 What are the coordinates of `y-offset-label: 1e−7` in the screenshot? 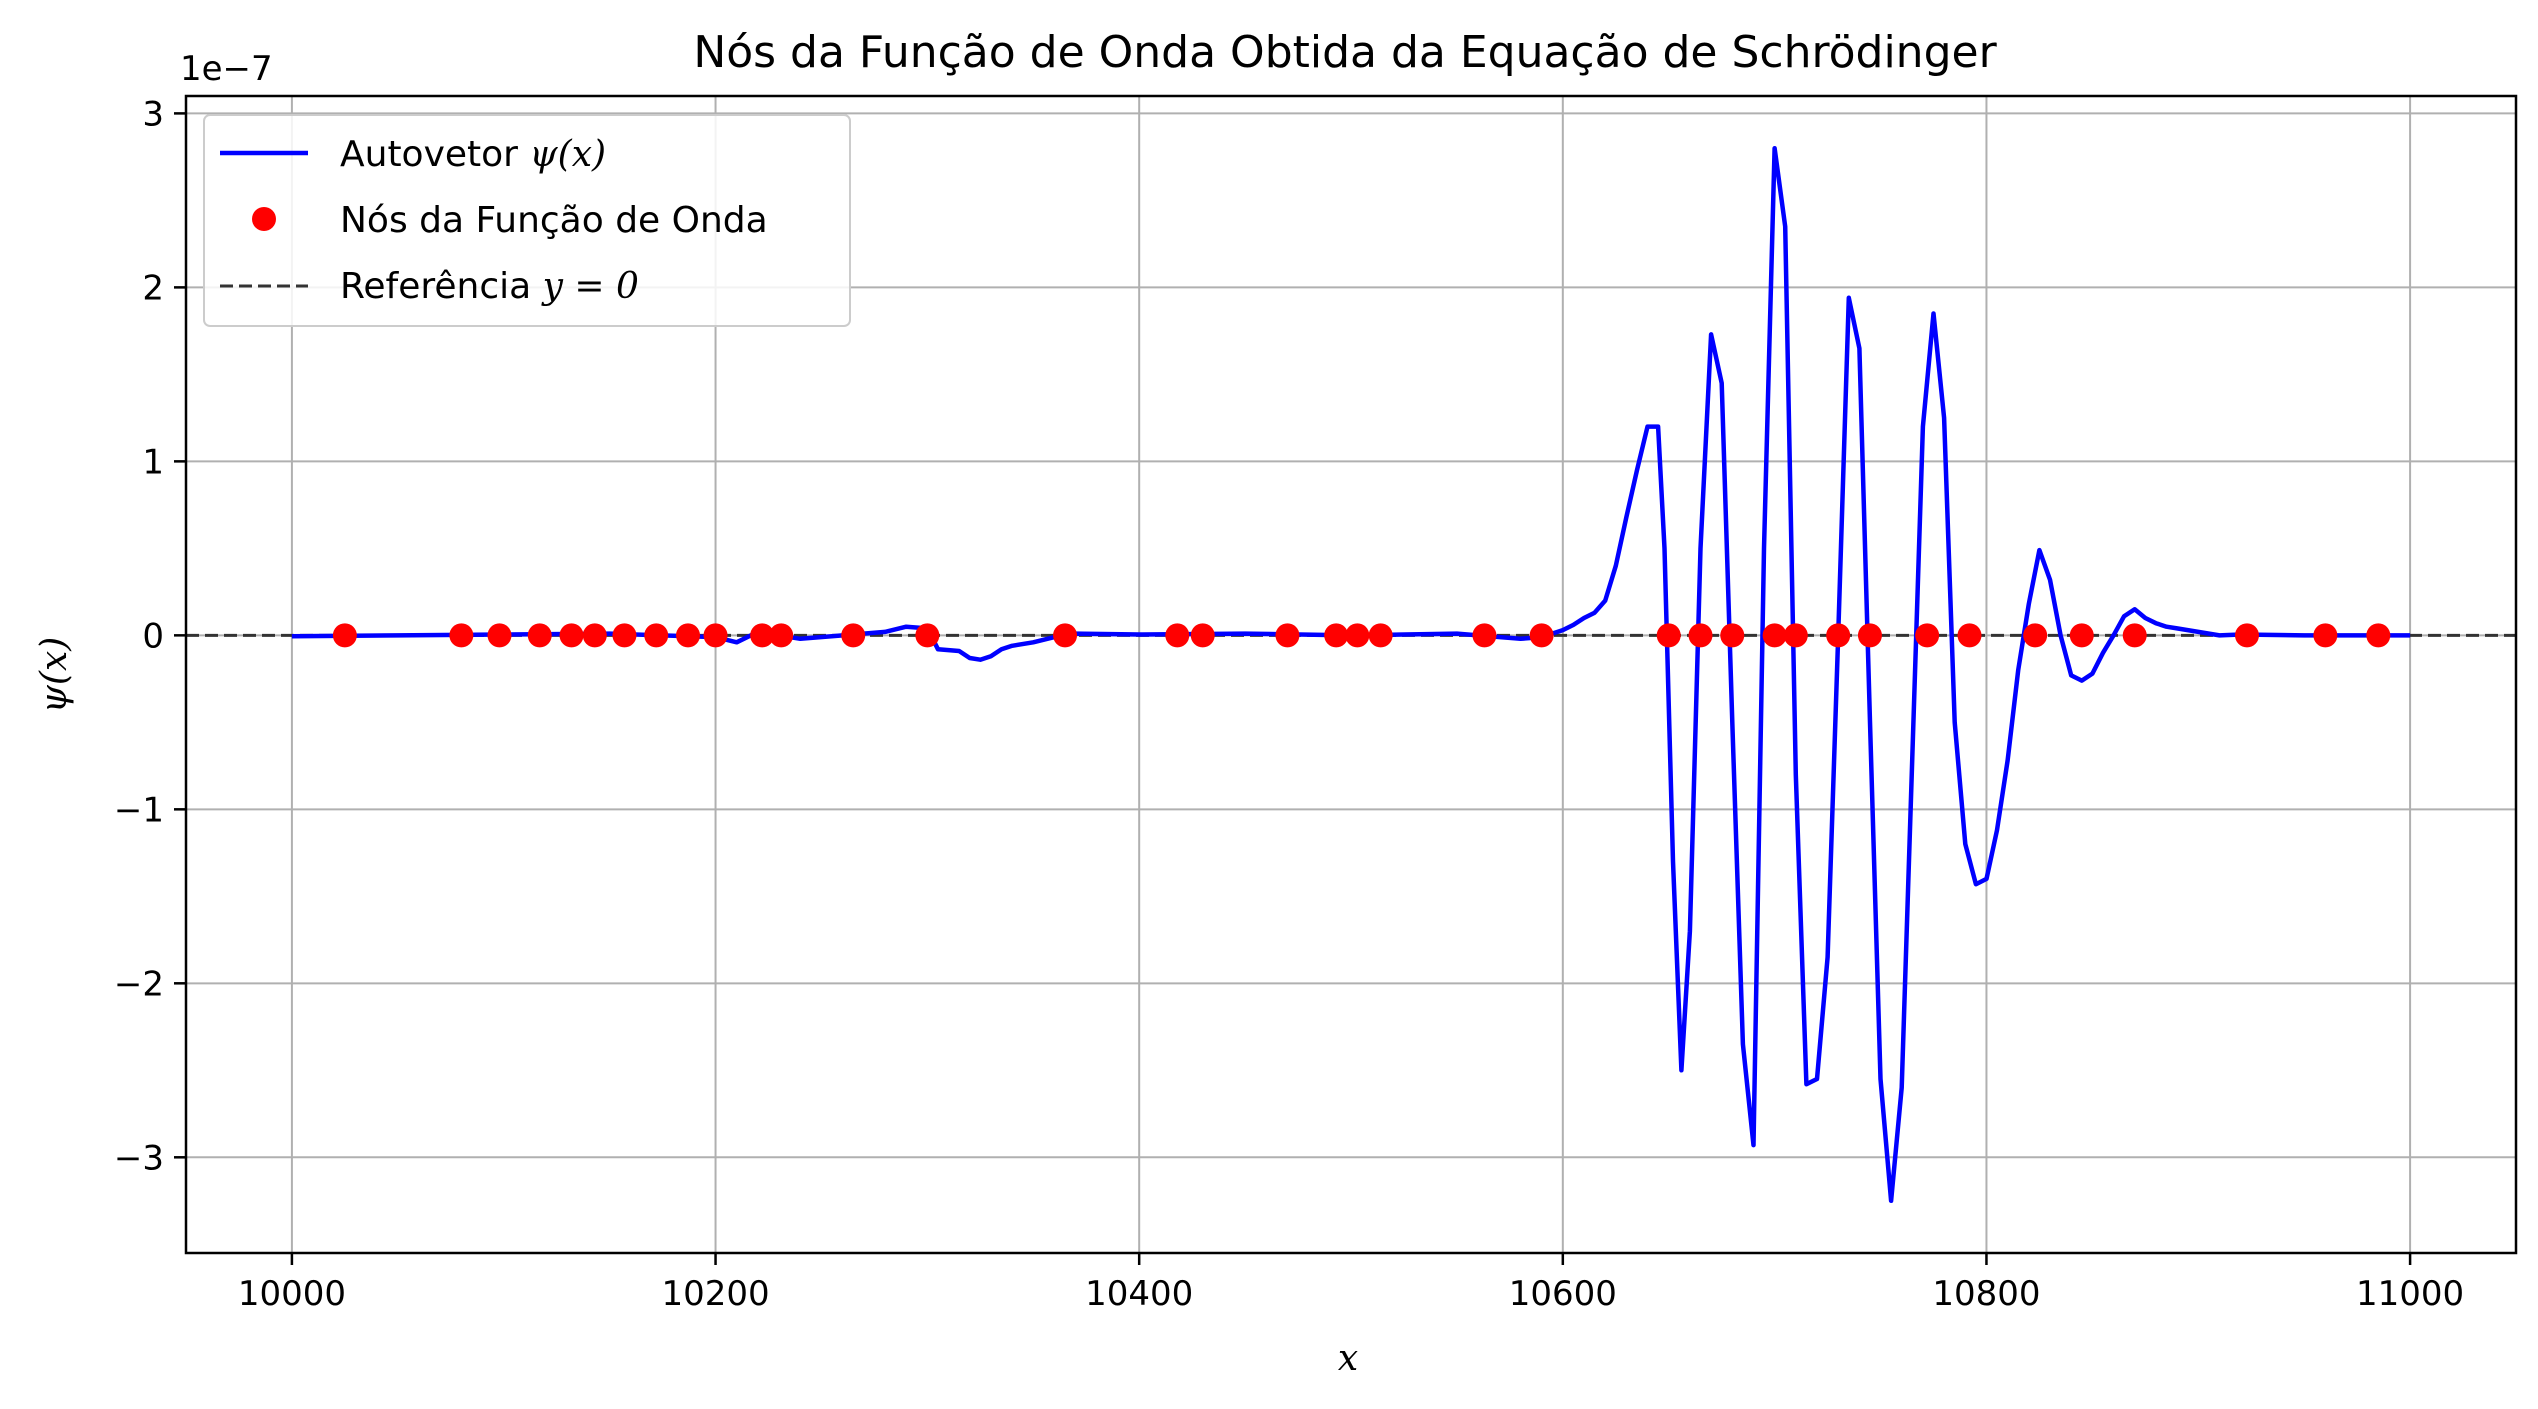 It's located at (226, 69).